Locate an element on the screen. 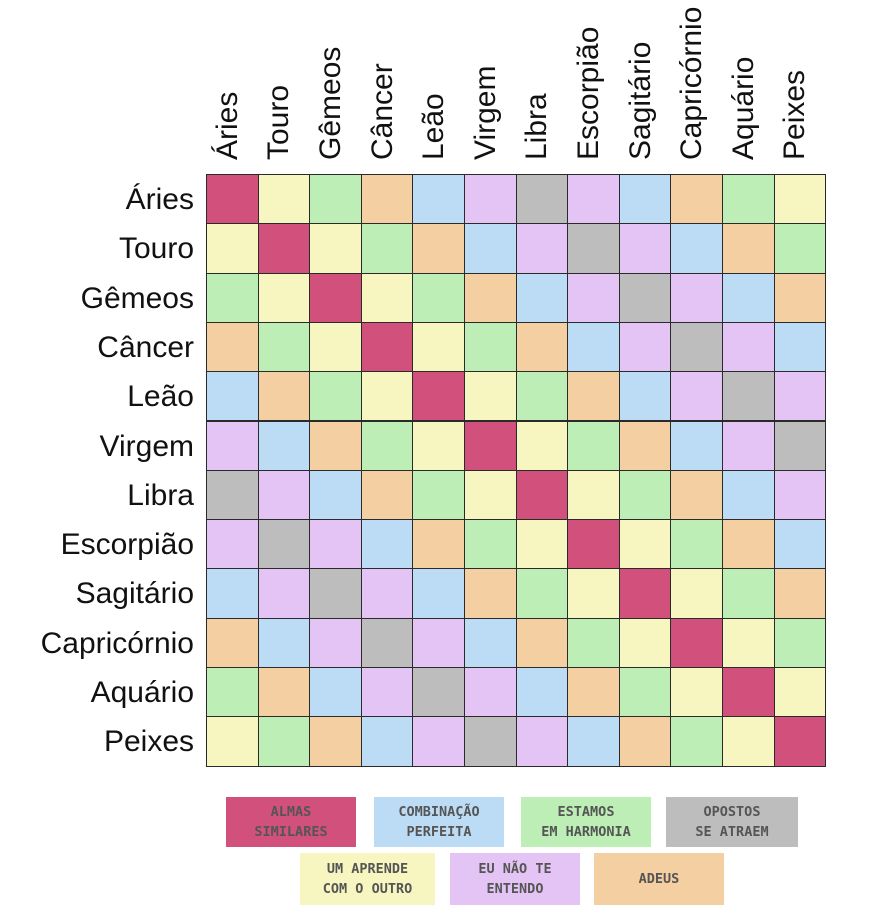  legend-label-line: COM O OUTRO is located at coordinates (367, 889).